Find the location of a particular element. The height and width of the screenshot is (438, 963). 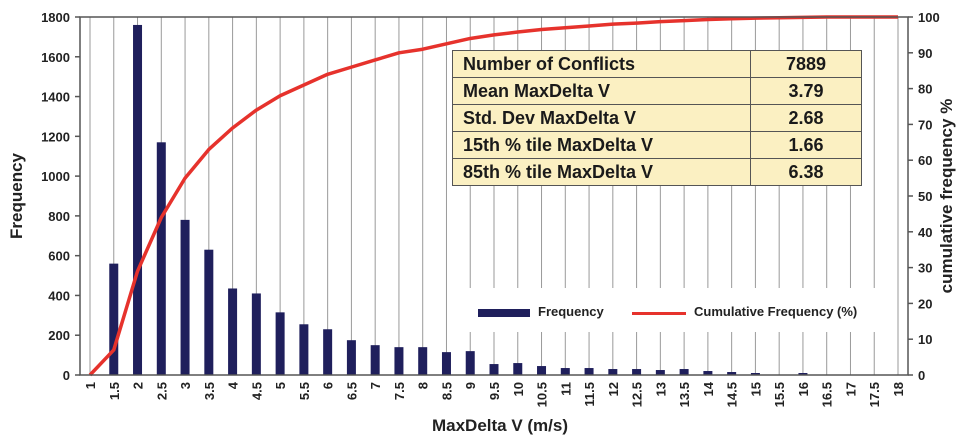

x-tick-label: 14 is located at coordinates (708, 388).